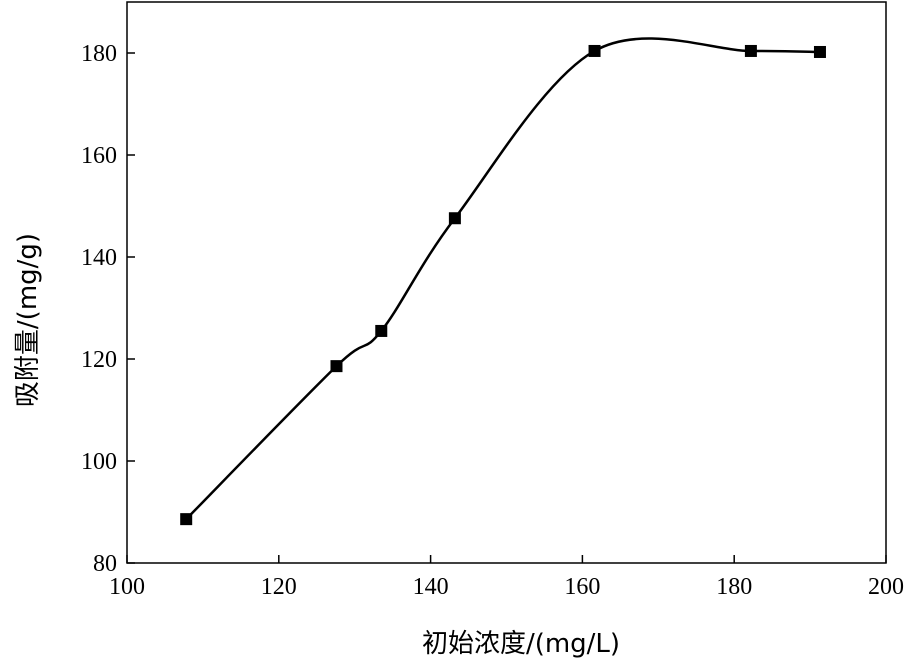 The height and width of the screenshot is (660, 916). I want to click on x-tick-label: 100, so click(127, 587).